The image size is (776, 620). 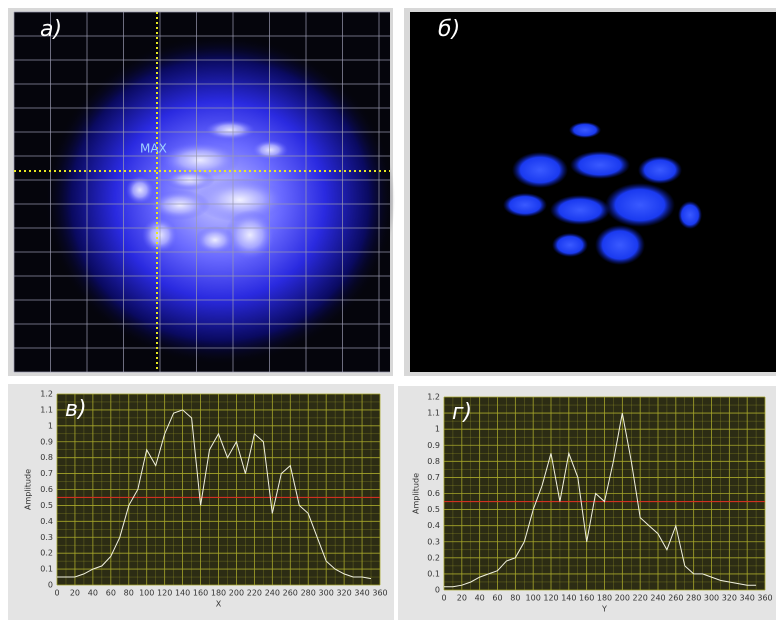 What do you see at coordinates (51, 29) in the screenshot?
I see `panel-label: а)` at bounding box center [51, 29].